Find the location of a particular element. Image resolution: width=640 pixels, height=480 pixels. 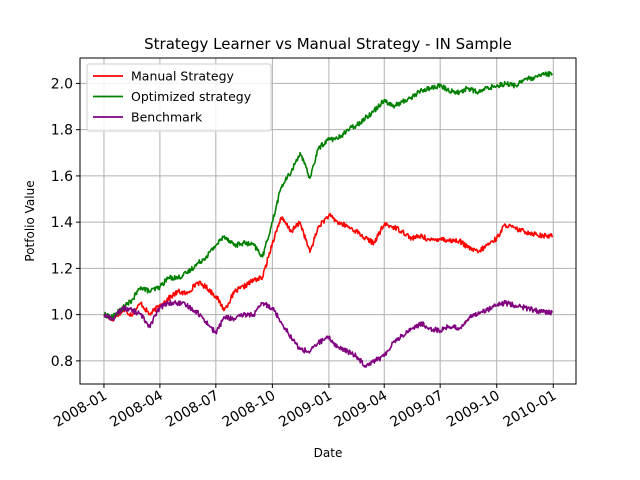

legend-box is located at coordinates (179, 97).